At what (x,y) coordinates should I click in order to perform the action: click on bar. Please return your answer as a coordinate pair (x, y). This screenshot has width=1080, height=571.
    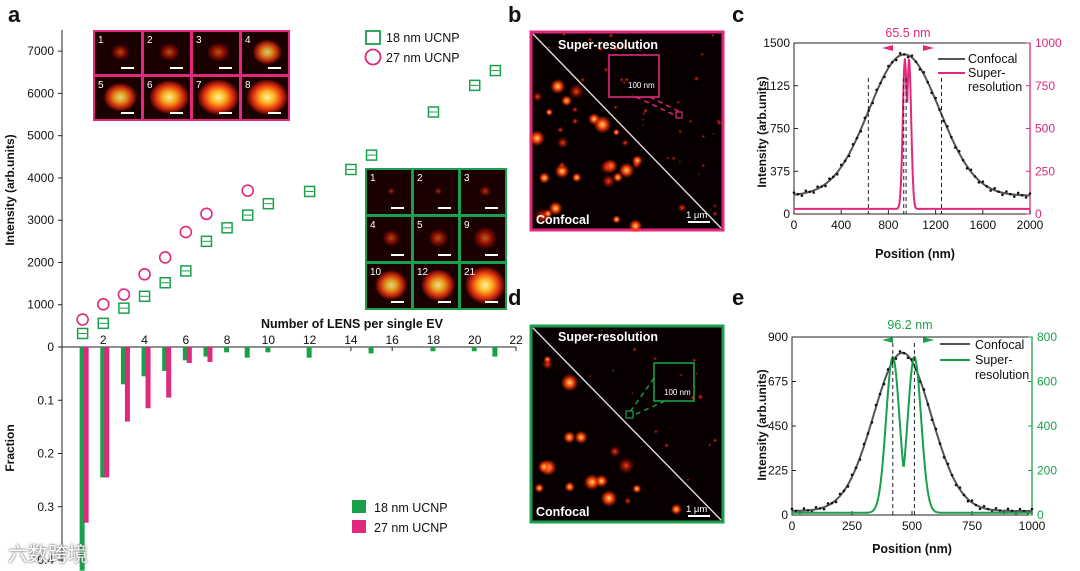
    Looking at the image, I should click on (127, 384).